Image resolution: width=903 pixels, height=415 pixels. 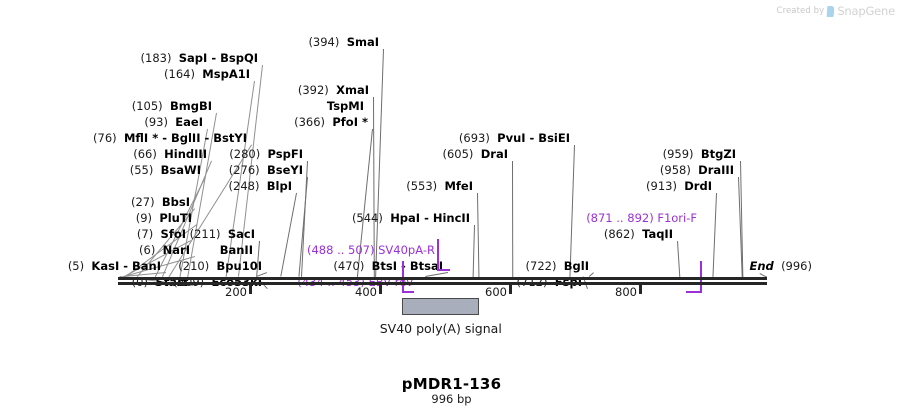 I want to click on site-name: Bpu10I, so click(x=239, y=266).